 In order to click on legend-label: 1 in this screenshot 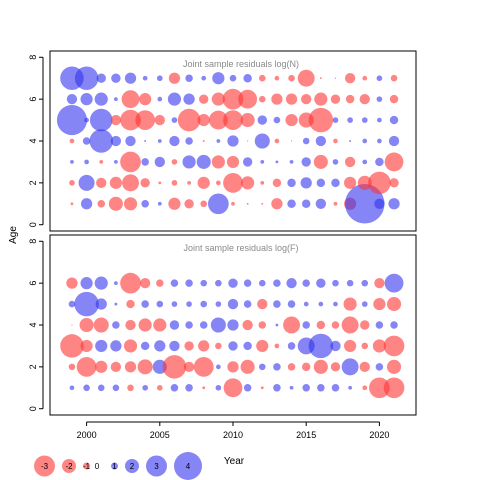, I will do `click(114, 466)`.